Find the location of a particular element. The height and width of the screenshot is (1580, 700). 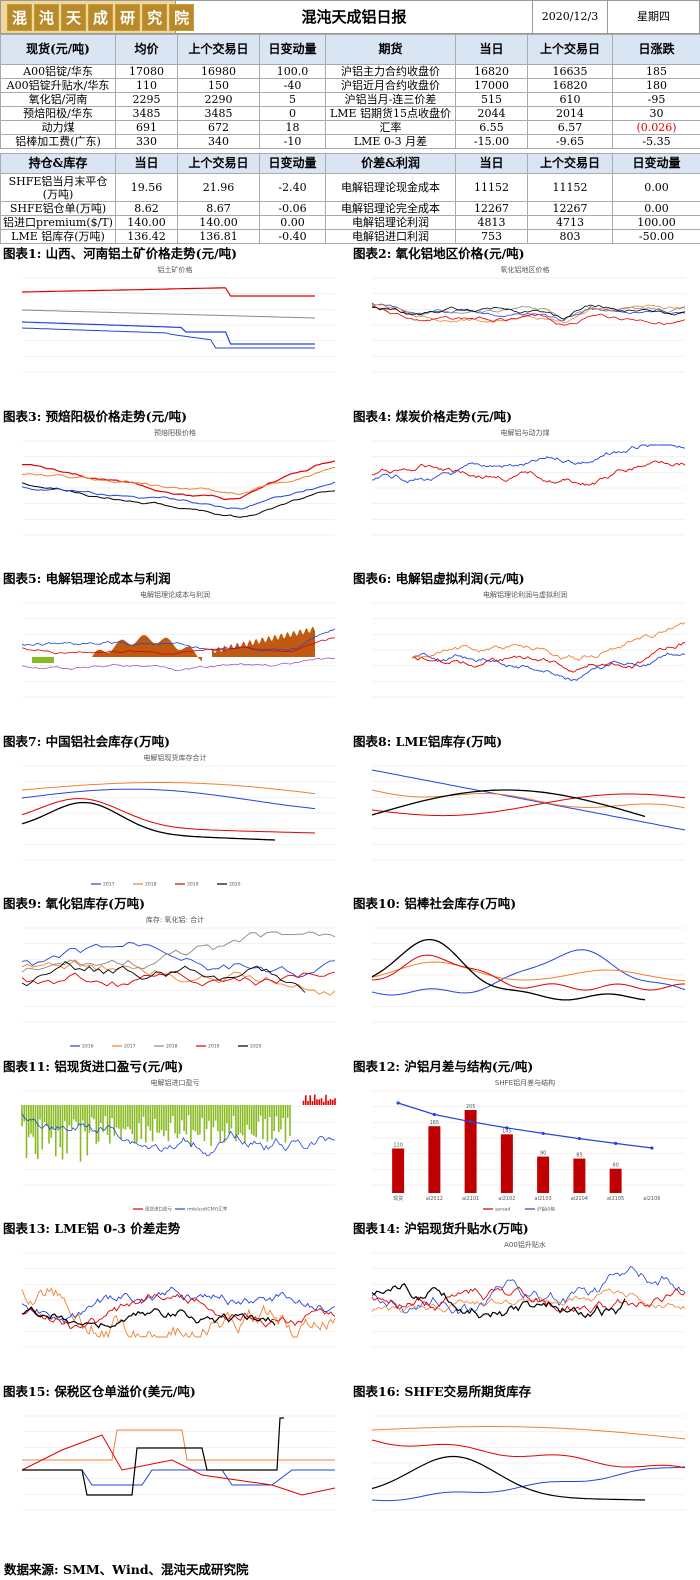

chart-caption: 图表13: LME铝 0-3 价差走势 is located at coordinates (92, 1228).